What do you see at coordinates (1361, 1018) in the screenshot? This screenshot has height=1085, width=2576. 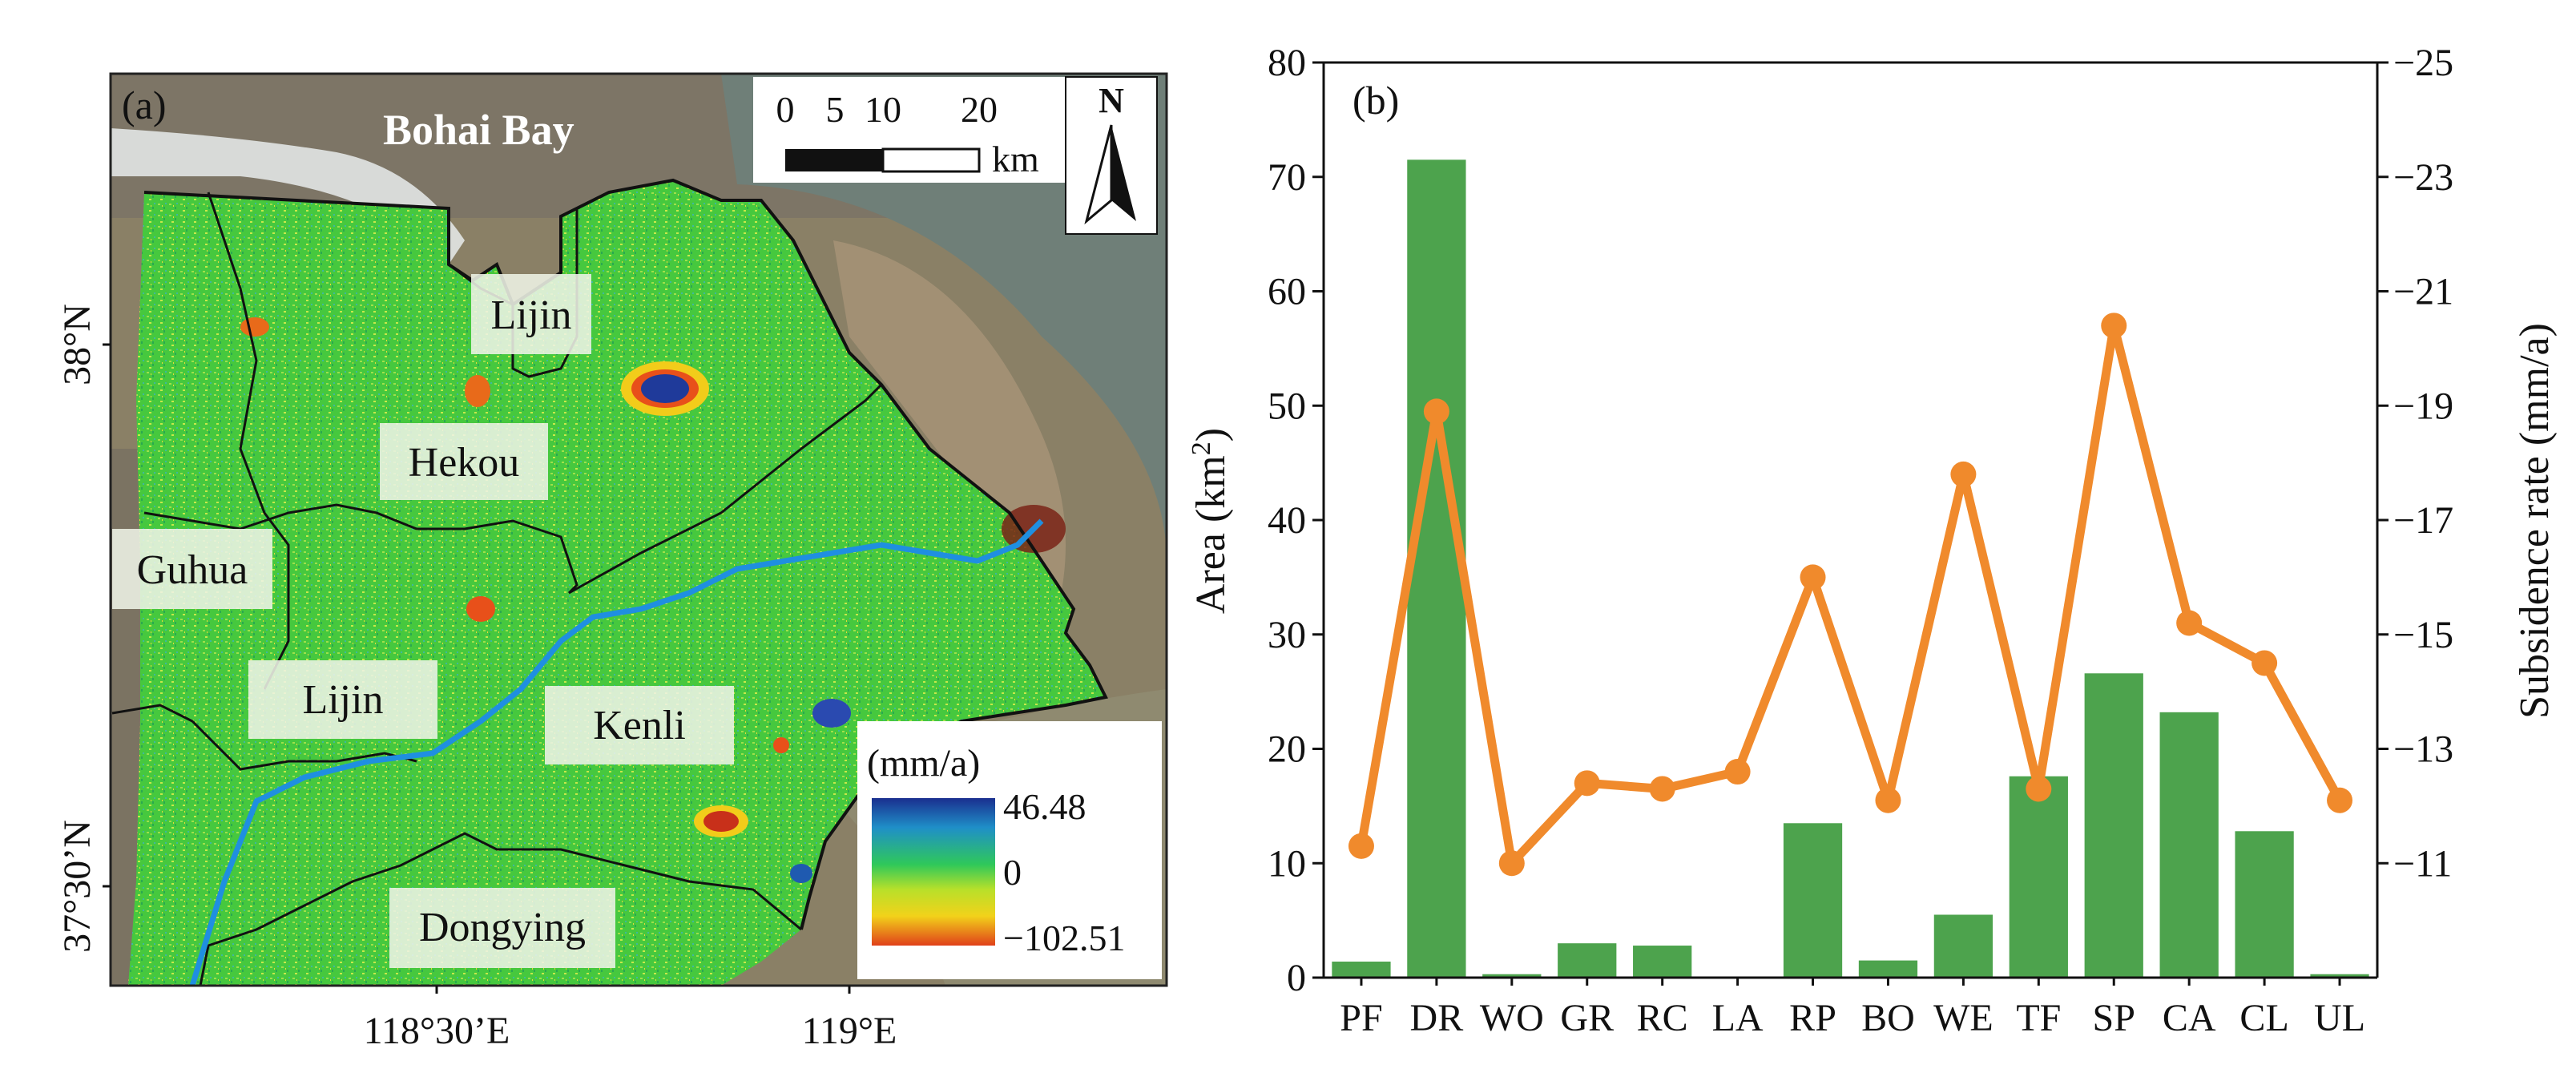 I see `x-tick-label-pf: PF` at bounding box center [1361, 1018].